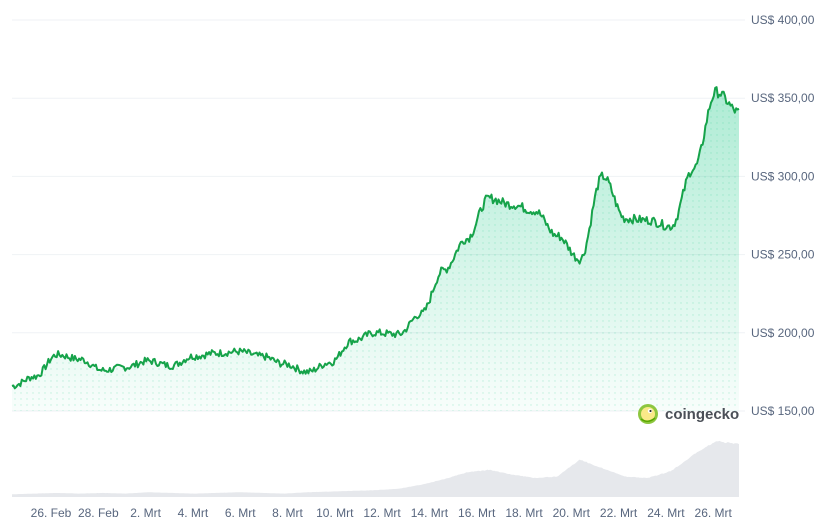  What do you see at coordinates (477, 513) in the screenshot?
I see `x-tick-label: 16. Mrt` at bounding box center [477, 513].